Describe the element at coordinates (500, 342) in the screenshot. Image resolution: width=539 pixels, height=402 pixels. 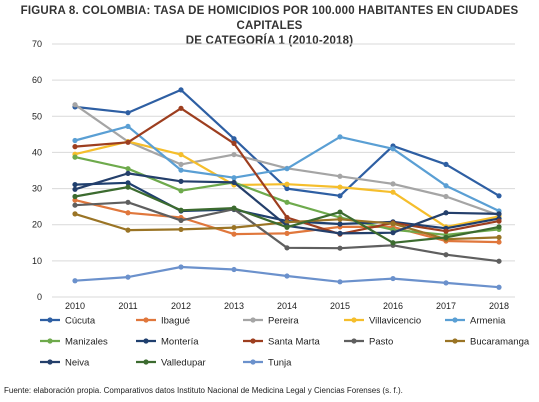
I see `legend-label: Bucaramanga` at that location.